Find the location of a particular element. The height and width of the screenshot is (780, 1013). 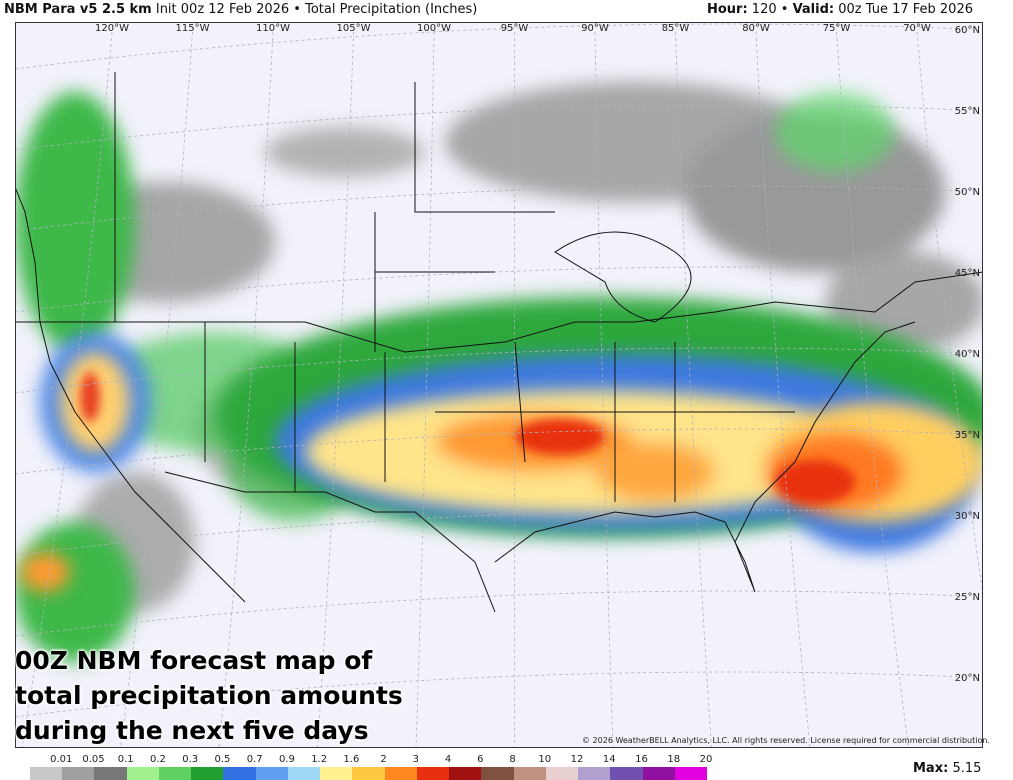

precip-red is located at coordinates (467, 438).